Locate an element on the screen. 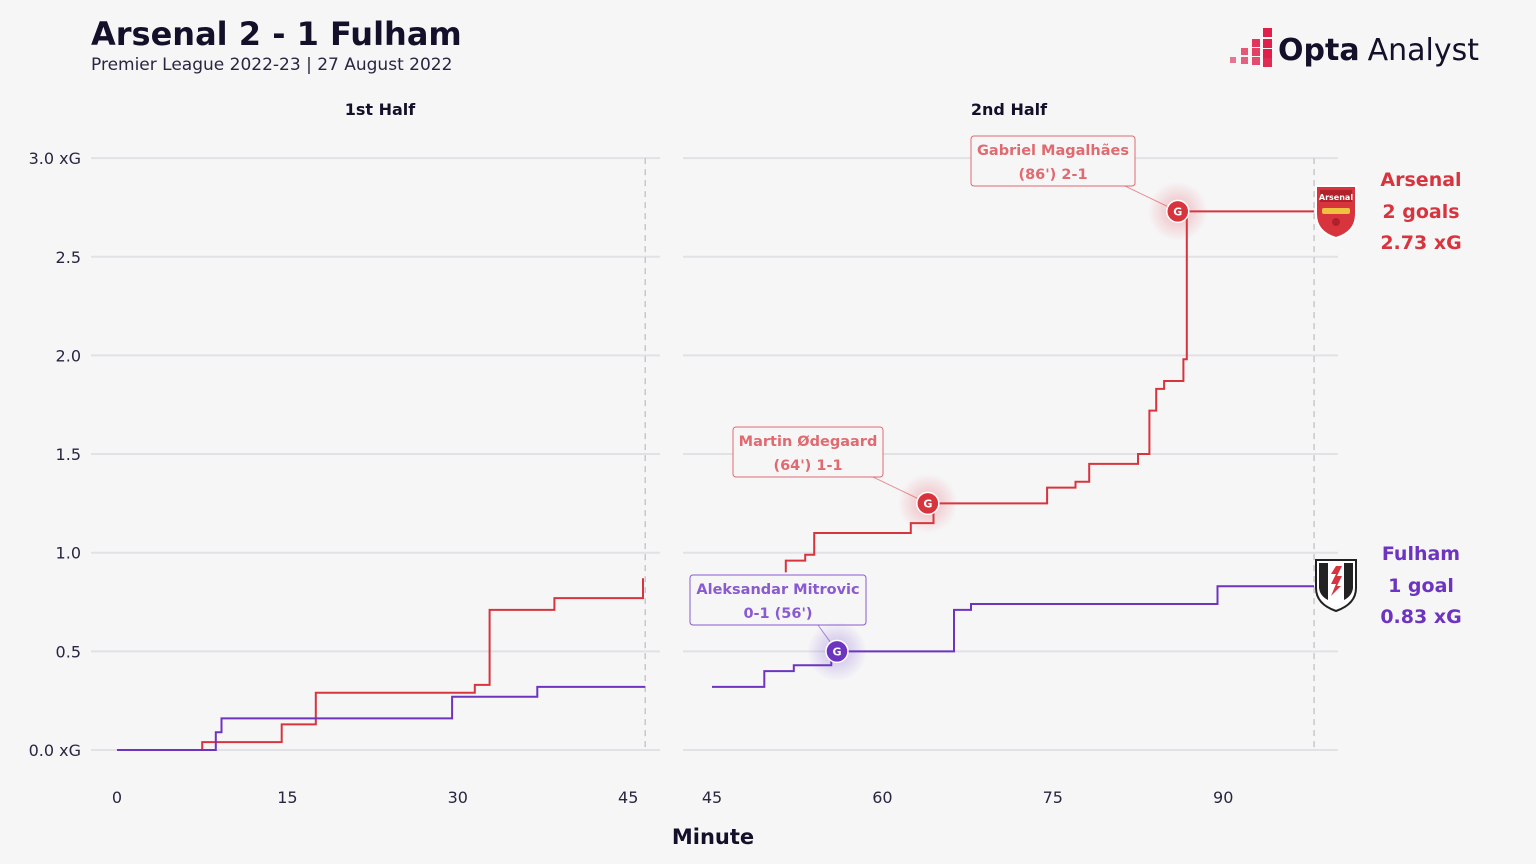 The image size is (1536, 864). y-tick-label: 1.5 is located at coordinates (68, 454).